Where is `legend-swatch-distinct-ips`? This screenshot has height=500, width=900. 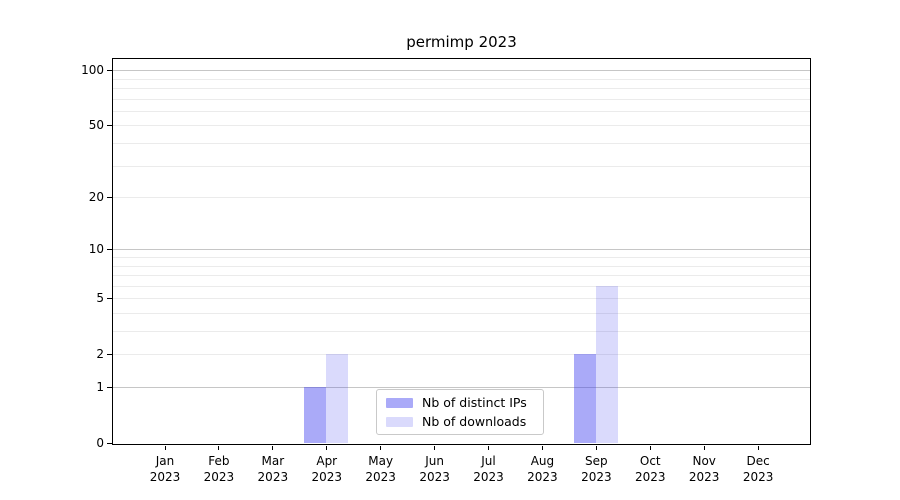 legend-swatch-distinct-ips is located at coordinates (399, 402).